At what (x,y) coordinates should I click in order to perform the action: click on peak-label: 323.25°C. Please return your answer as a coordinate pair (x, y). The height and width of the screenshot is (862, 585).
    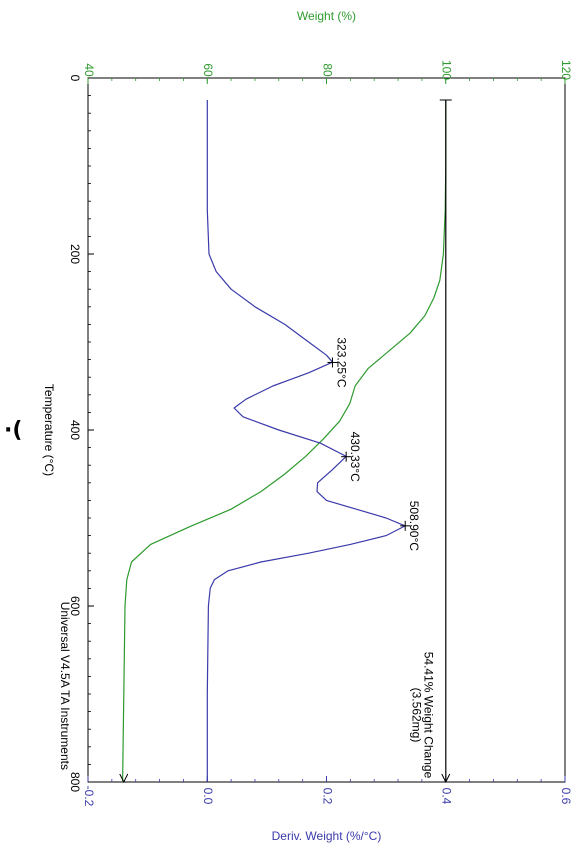
    Looking at the image, I should click on (341, 362).